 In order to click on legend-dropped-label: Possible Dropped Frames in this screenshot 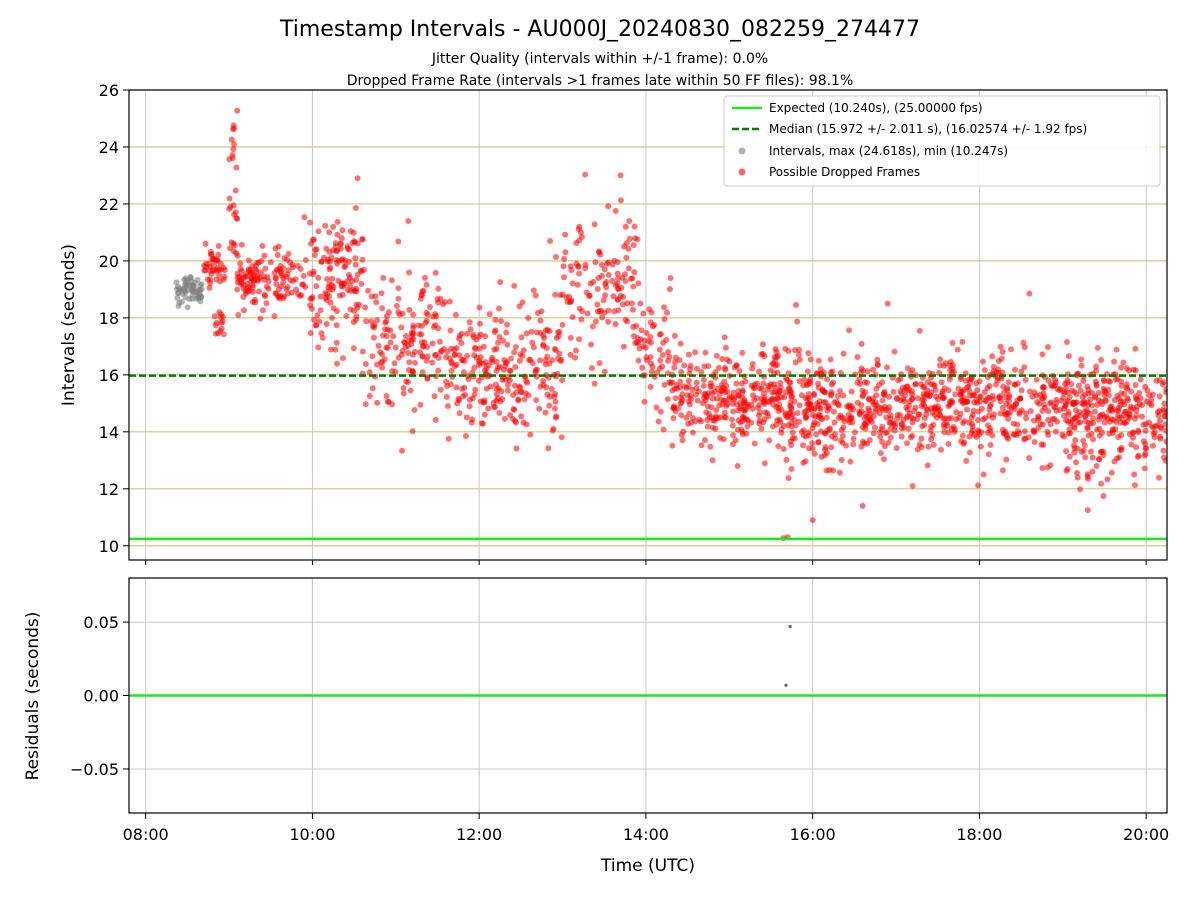, I will do `click(844, 172)`.